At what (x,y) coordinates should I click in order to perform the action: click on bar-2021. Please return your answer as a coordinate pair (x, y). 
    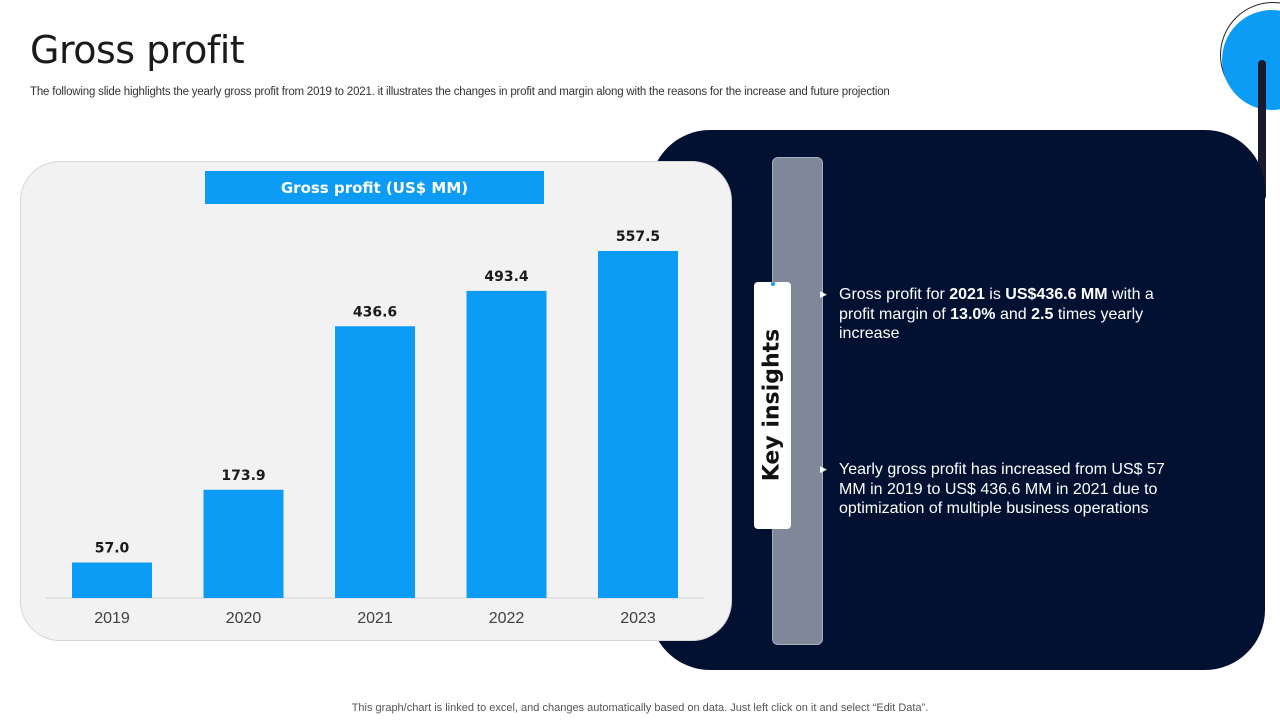
    Looking at the image, I should click on (375, 462).